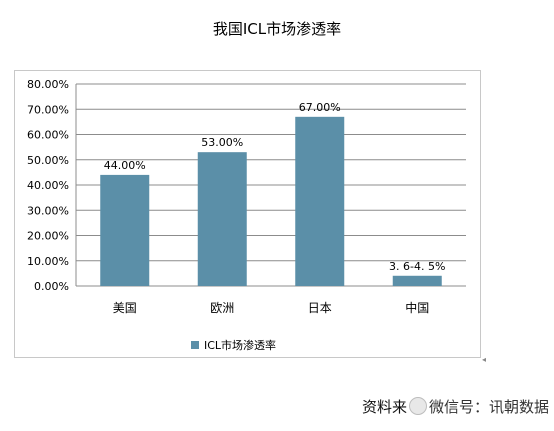 This screenshot has height=431, width=554. What do you see at coordinates (418, 406) in the screenshot?
I see `wechat-icon` at bounding box center [418, 406].